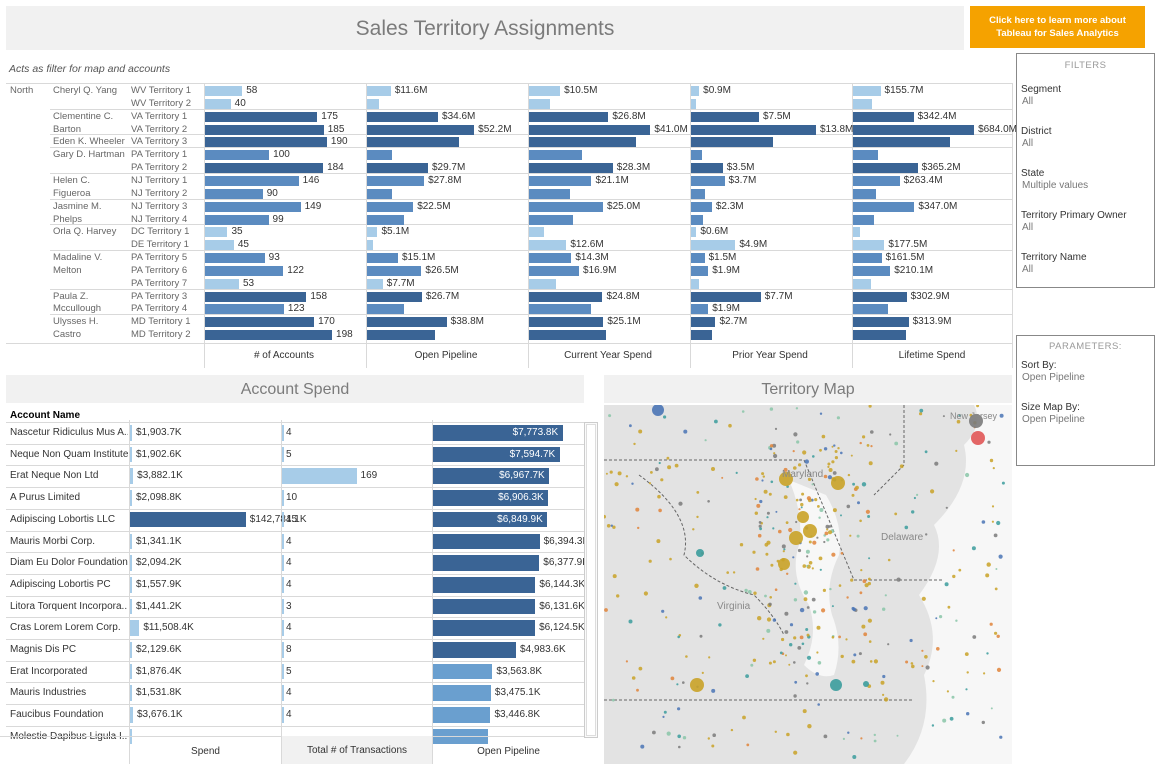 This screenshot has height=766, width=1155. What do you see at coordinates (1028, 101) in the screenshot?
I see `filter-value: All` at bounding box center [1028, 101].